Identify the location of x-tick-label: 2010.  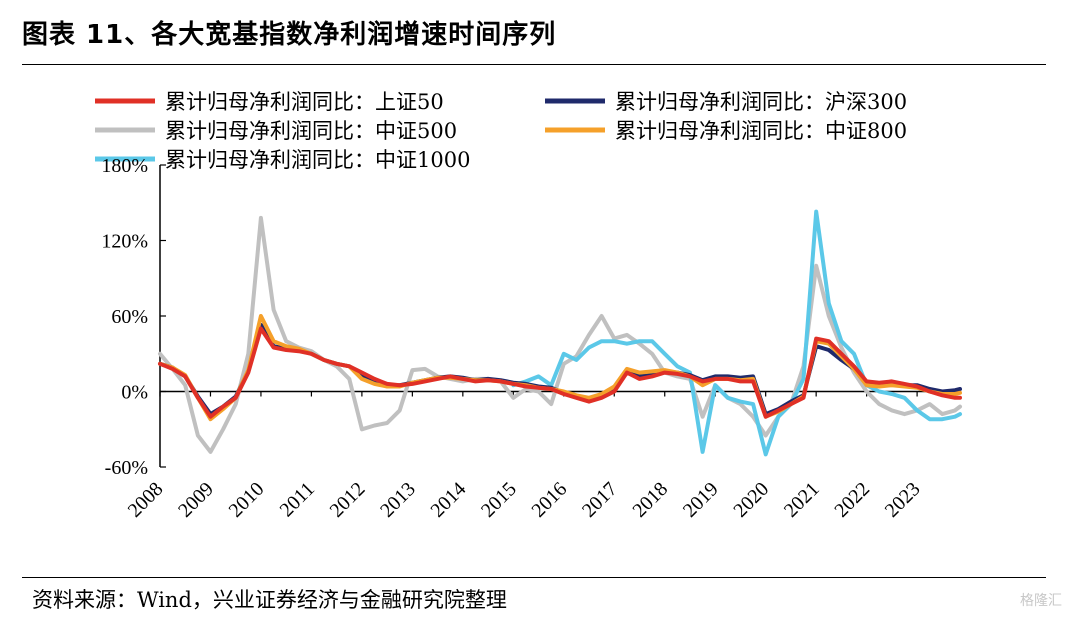
(247, 500).